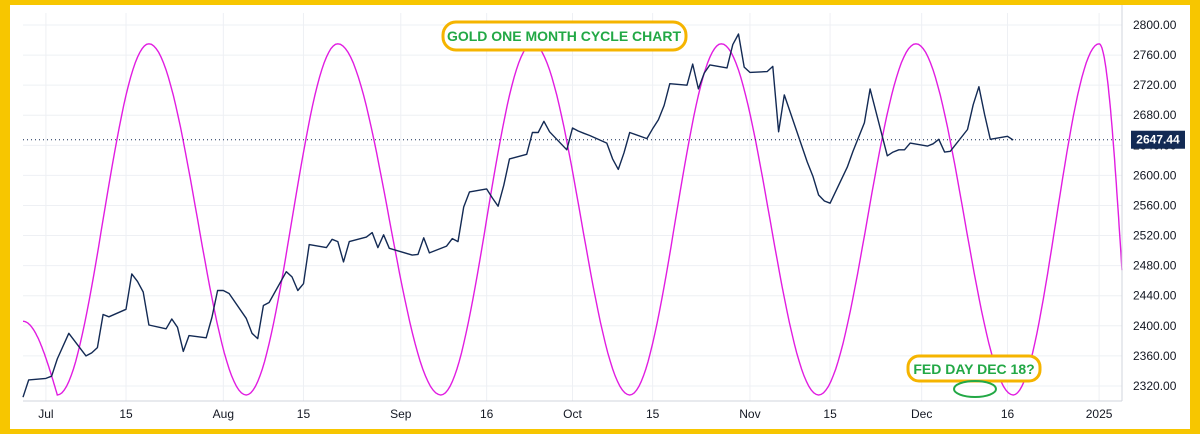  What do you see at coordinates (921, 414) in the screenshot?
I see `x-tick-label: Dec` at bounding box center [921, 414].